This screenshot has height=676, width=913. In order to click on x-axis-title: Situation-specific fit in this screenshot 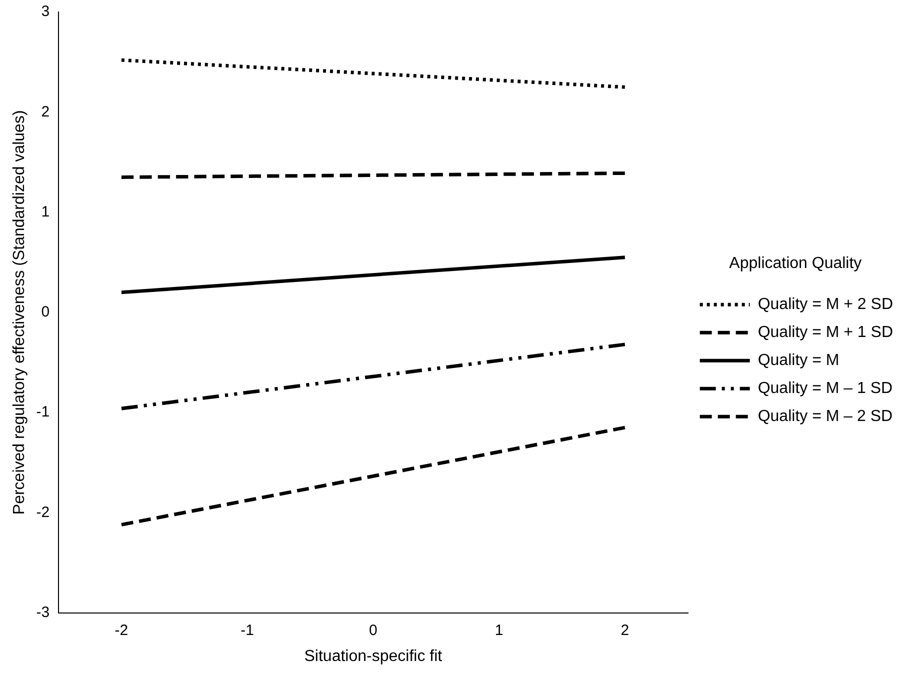, I will do `click(373, 656)`.